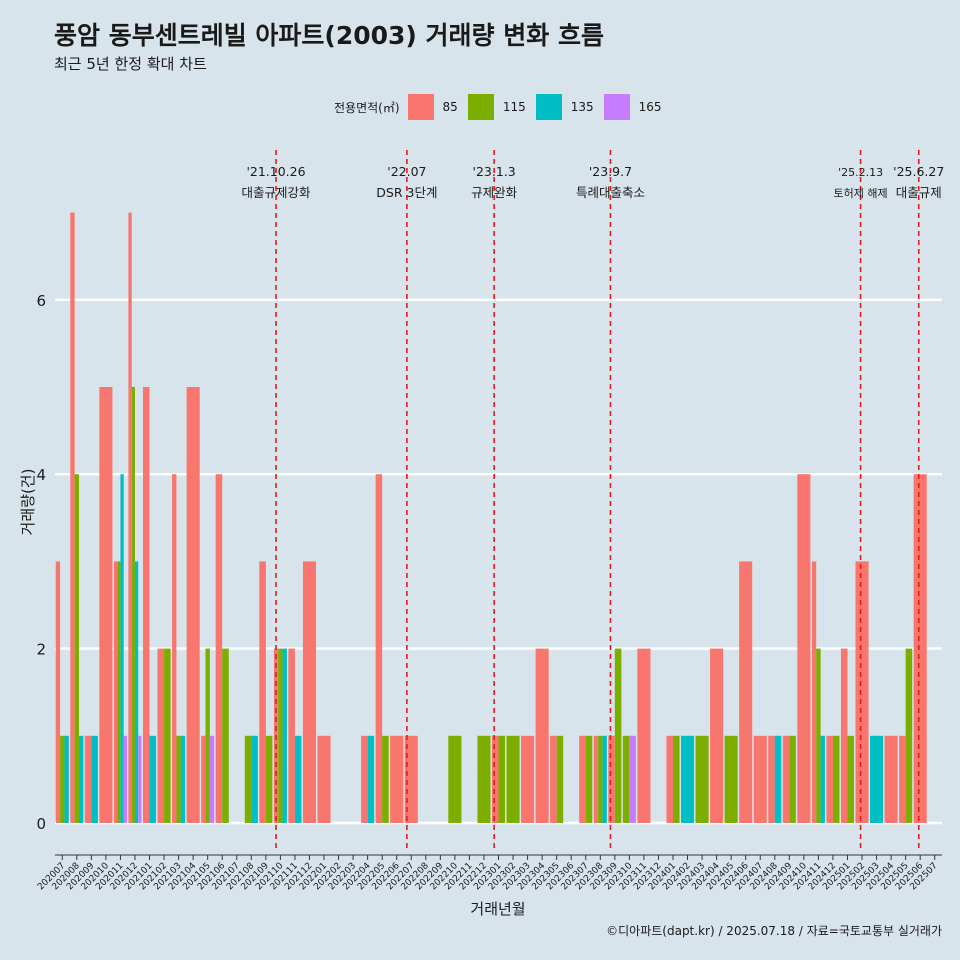 This screenshot has width=960, height=960. I want to click on event-date-label: '23.9.7, so click(610, 171).